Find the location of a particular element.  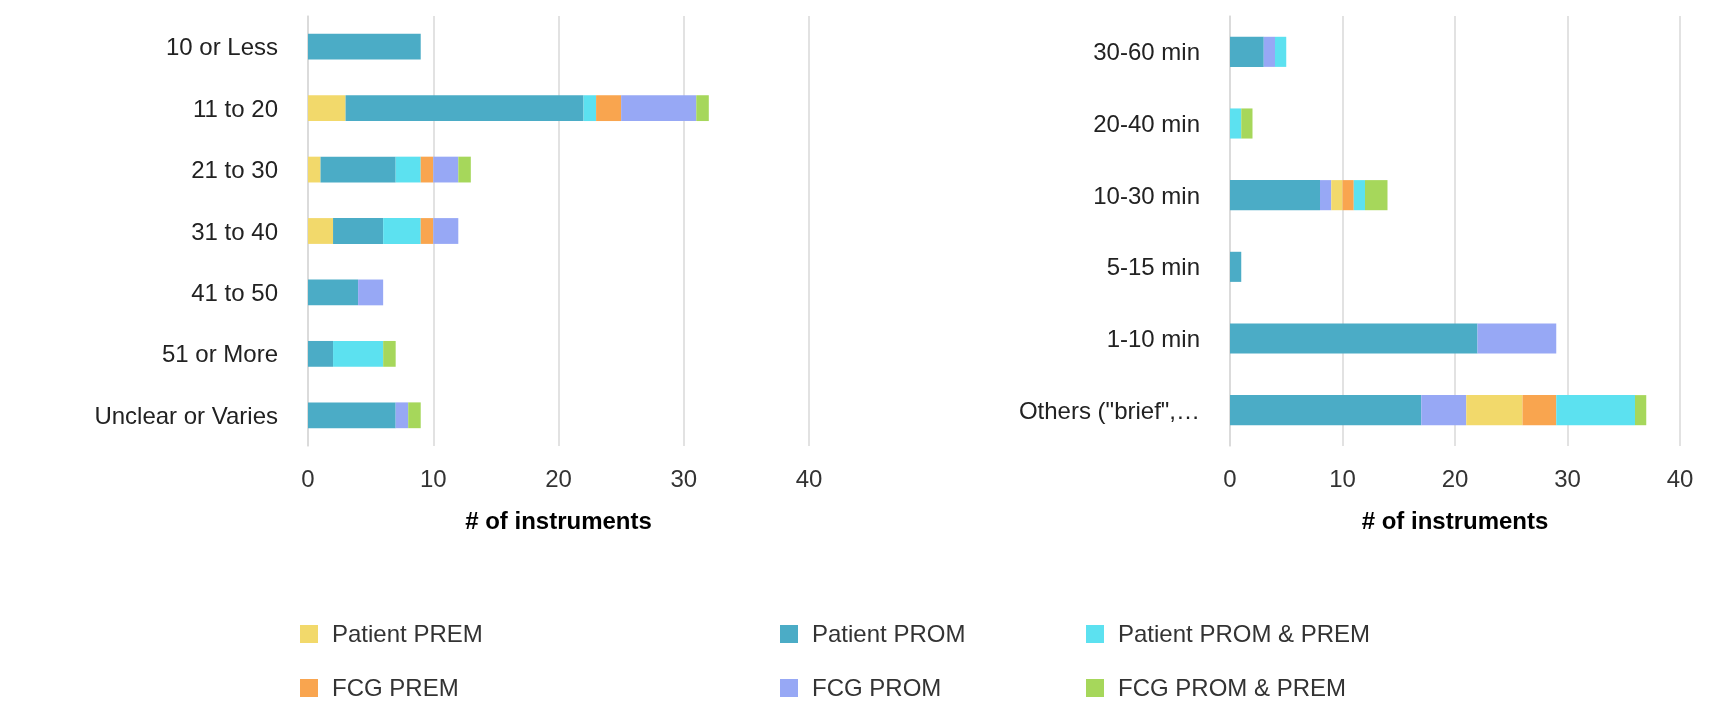

y-tick-label: 1-10 min is located at coordinates (1153, 338).